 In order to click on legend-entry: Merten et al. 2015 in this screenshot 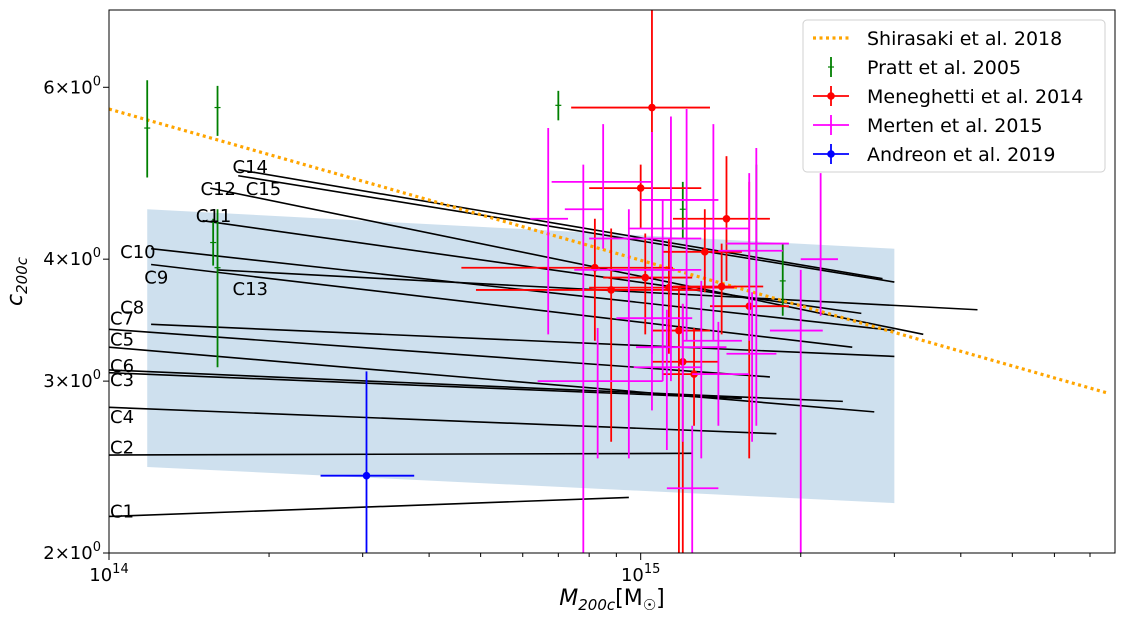, I will do `click(928, 126)`.